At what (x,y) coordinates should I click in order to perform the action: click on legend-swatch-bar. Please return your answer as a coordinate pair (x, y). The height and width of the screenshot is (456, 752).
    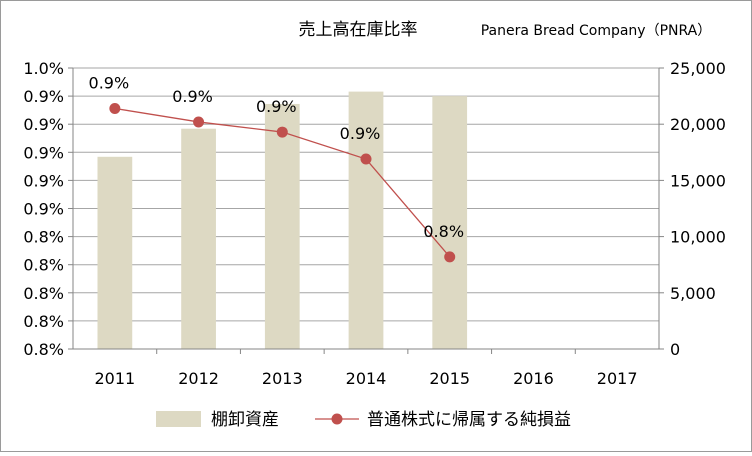
    Looking at the image, I should click on (178, 419).